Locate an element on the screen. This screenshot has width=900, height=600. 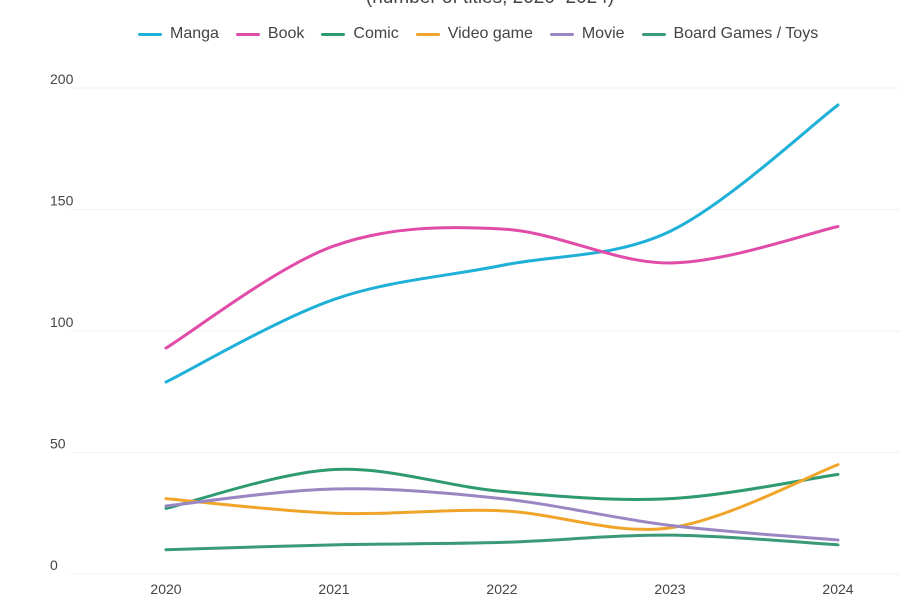
legend-item: Book is located at coordinates (270, 34).